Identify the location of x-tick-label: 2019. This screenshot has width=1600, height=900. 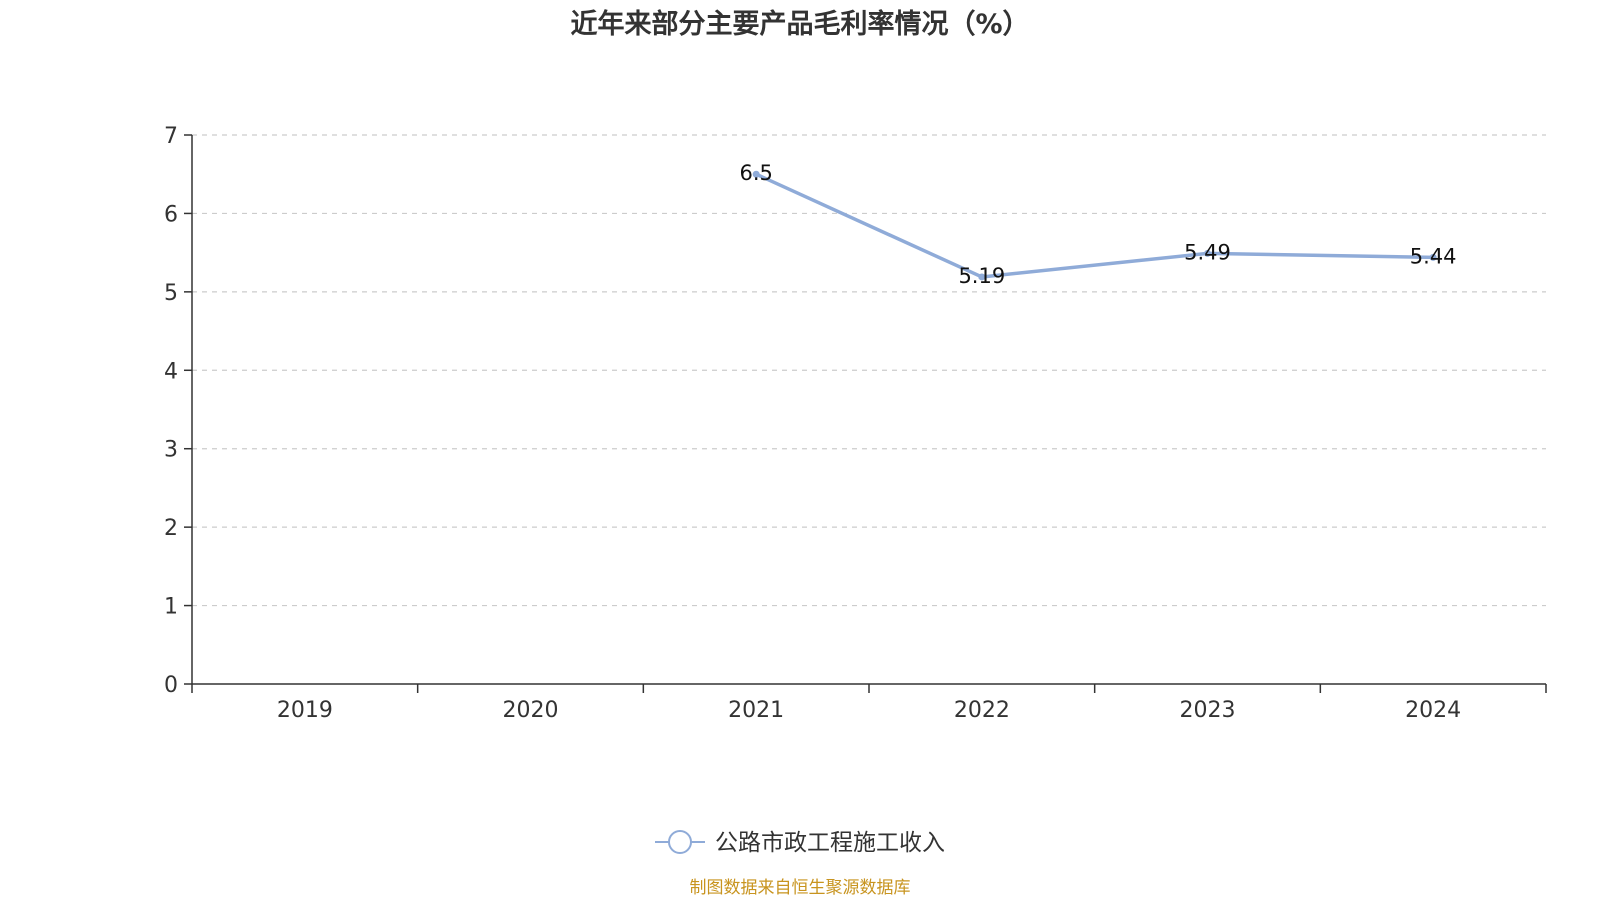
(305, 710).